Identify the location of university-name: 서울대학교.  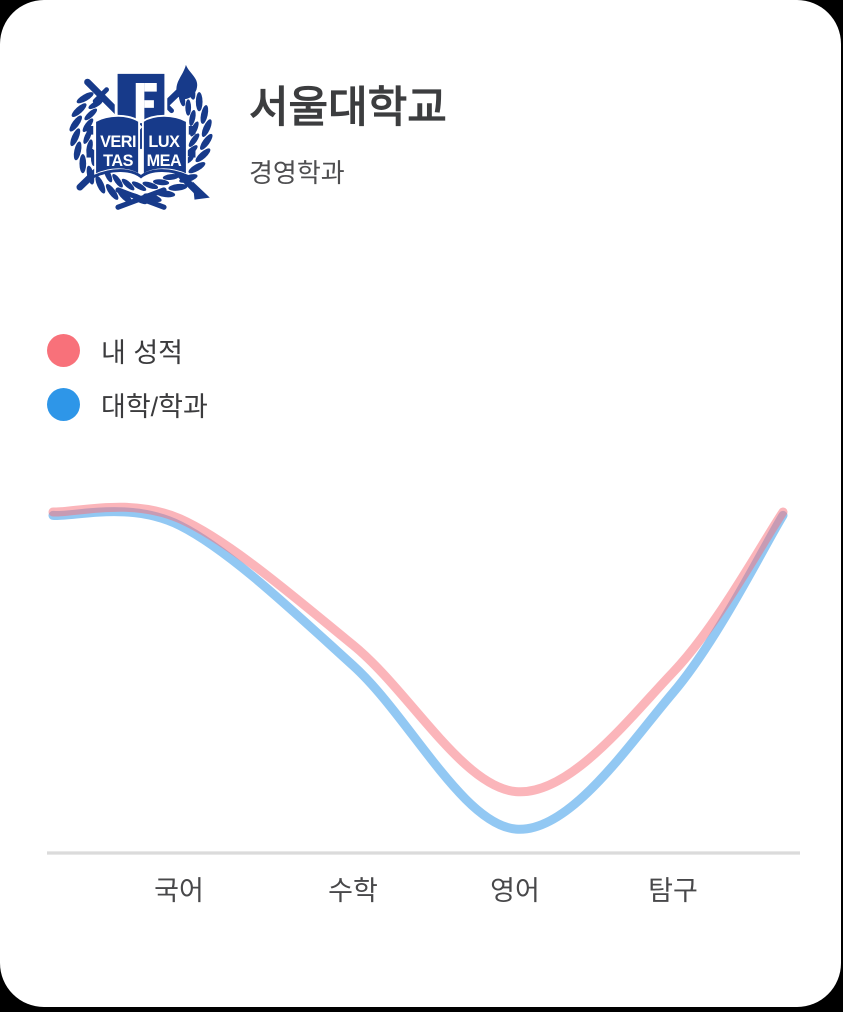
(348, 108).